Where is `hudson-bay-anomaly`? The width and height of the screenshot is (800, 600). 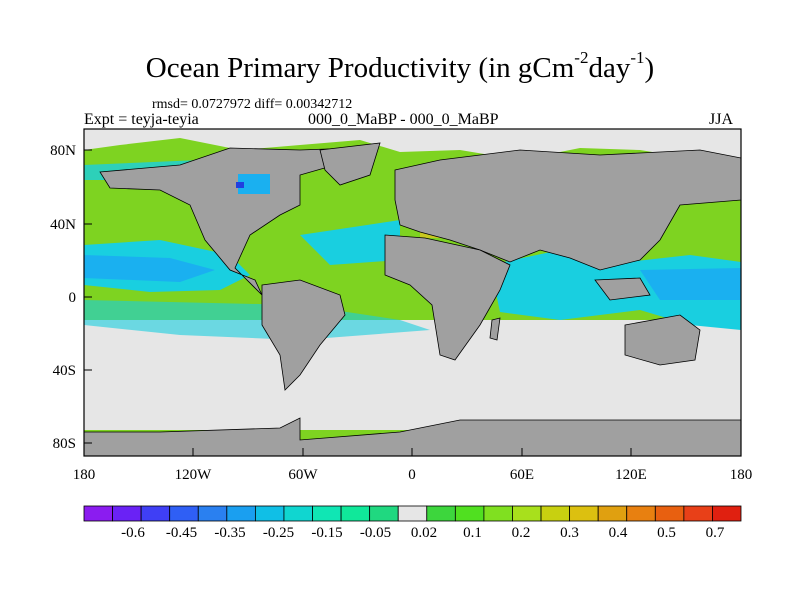 hudson-bay-anomaly is located at coordinates (254, 184).